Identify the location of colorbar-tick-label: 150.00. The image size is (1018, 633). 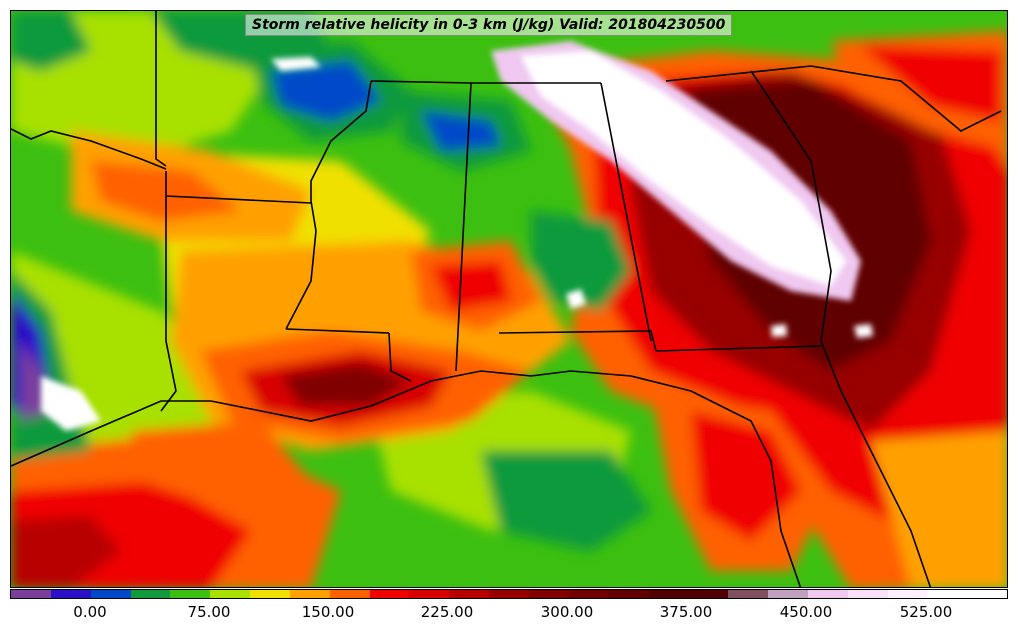
(328, 612).